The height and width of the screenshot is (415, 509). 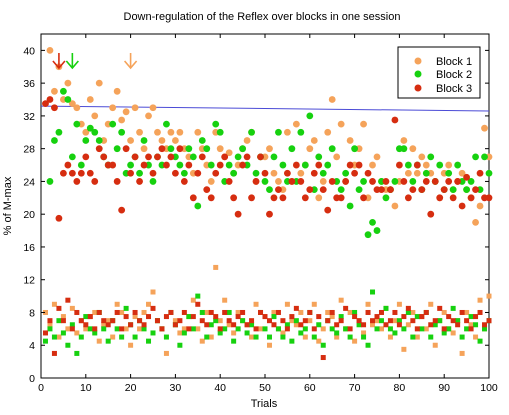 I want to click on x-tick-label: 20, so click(x=131, y=388).